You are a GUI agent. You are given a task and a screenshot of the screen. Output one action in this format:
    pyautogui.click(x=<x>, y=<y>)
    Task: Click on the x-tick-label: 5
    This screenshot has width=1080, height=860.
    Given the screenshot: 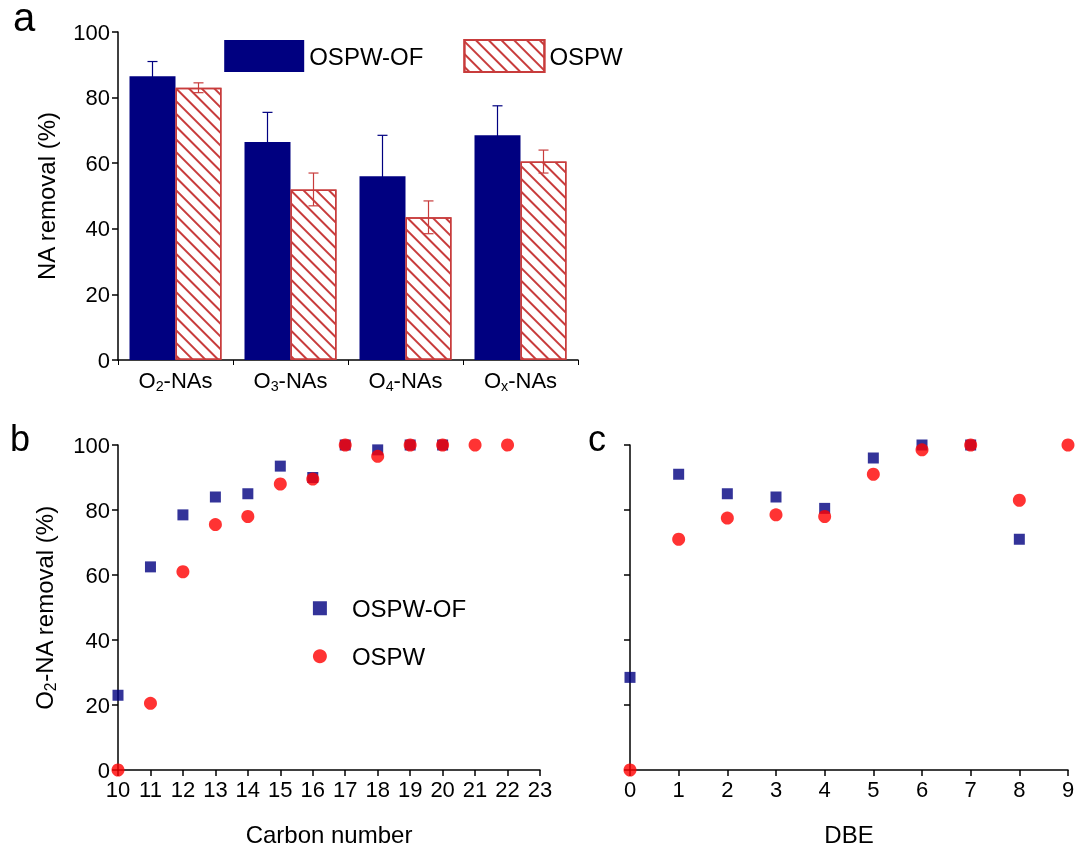 What is the action you would take?
    pyautogui.click(x=873, y=789)
    